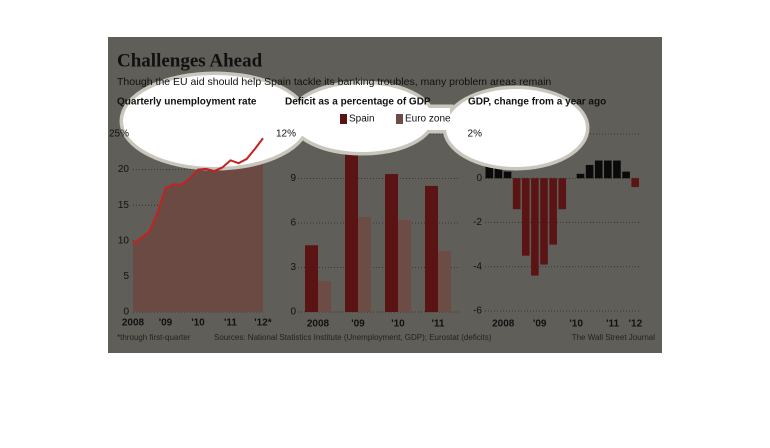 The width and height of the screenshot is (770, 448). What do you see at coordinates (475, 134) in the screenshot?
I see `y-tick-label: 2%` at bounding box center [475, 134].